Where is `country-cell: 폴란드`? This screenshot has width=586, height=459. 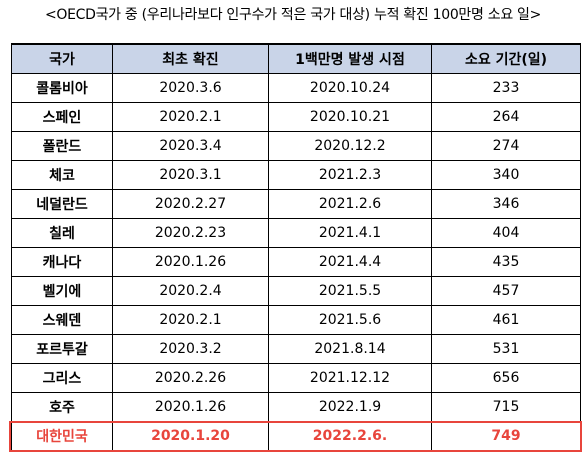 country-cell: 폴란드 is located at coordinates (62, 146).